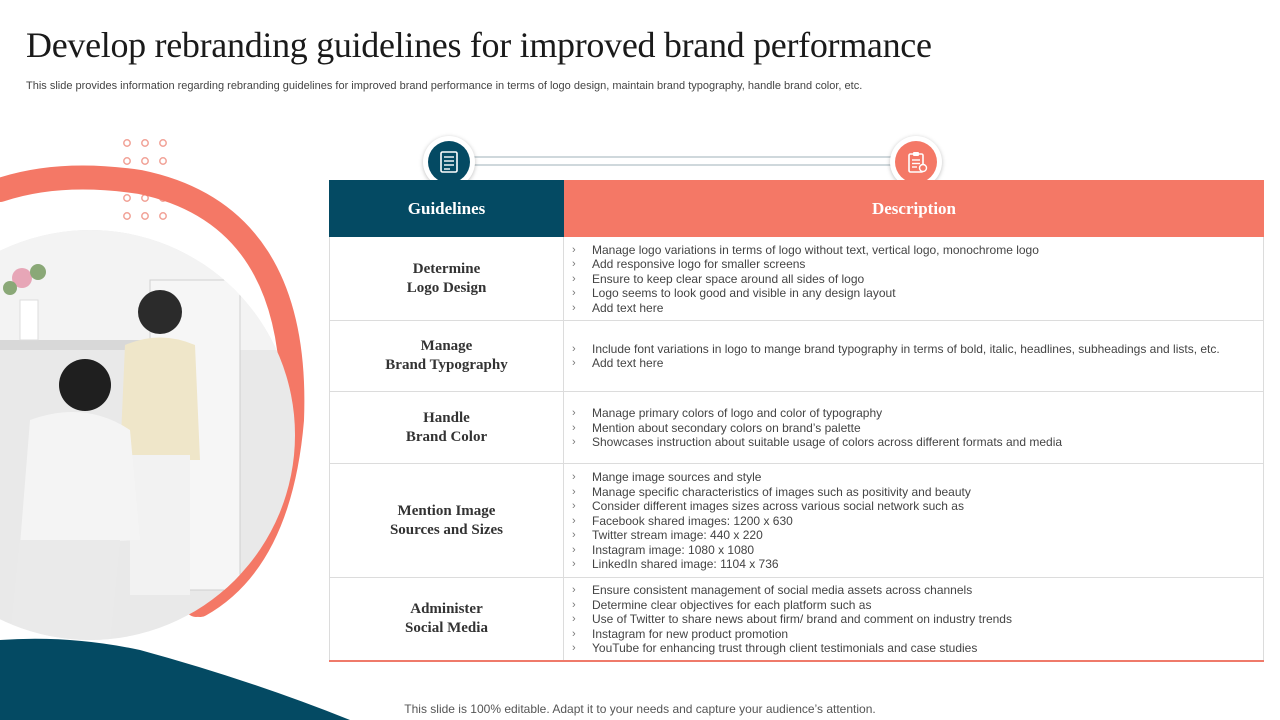 The image size is (1280, 720). What do you see at coordinates (682, 161) in the screenshot?
I see `header-connector-line` at bounding box center [682, 161].